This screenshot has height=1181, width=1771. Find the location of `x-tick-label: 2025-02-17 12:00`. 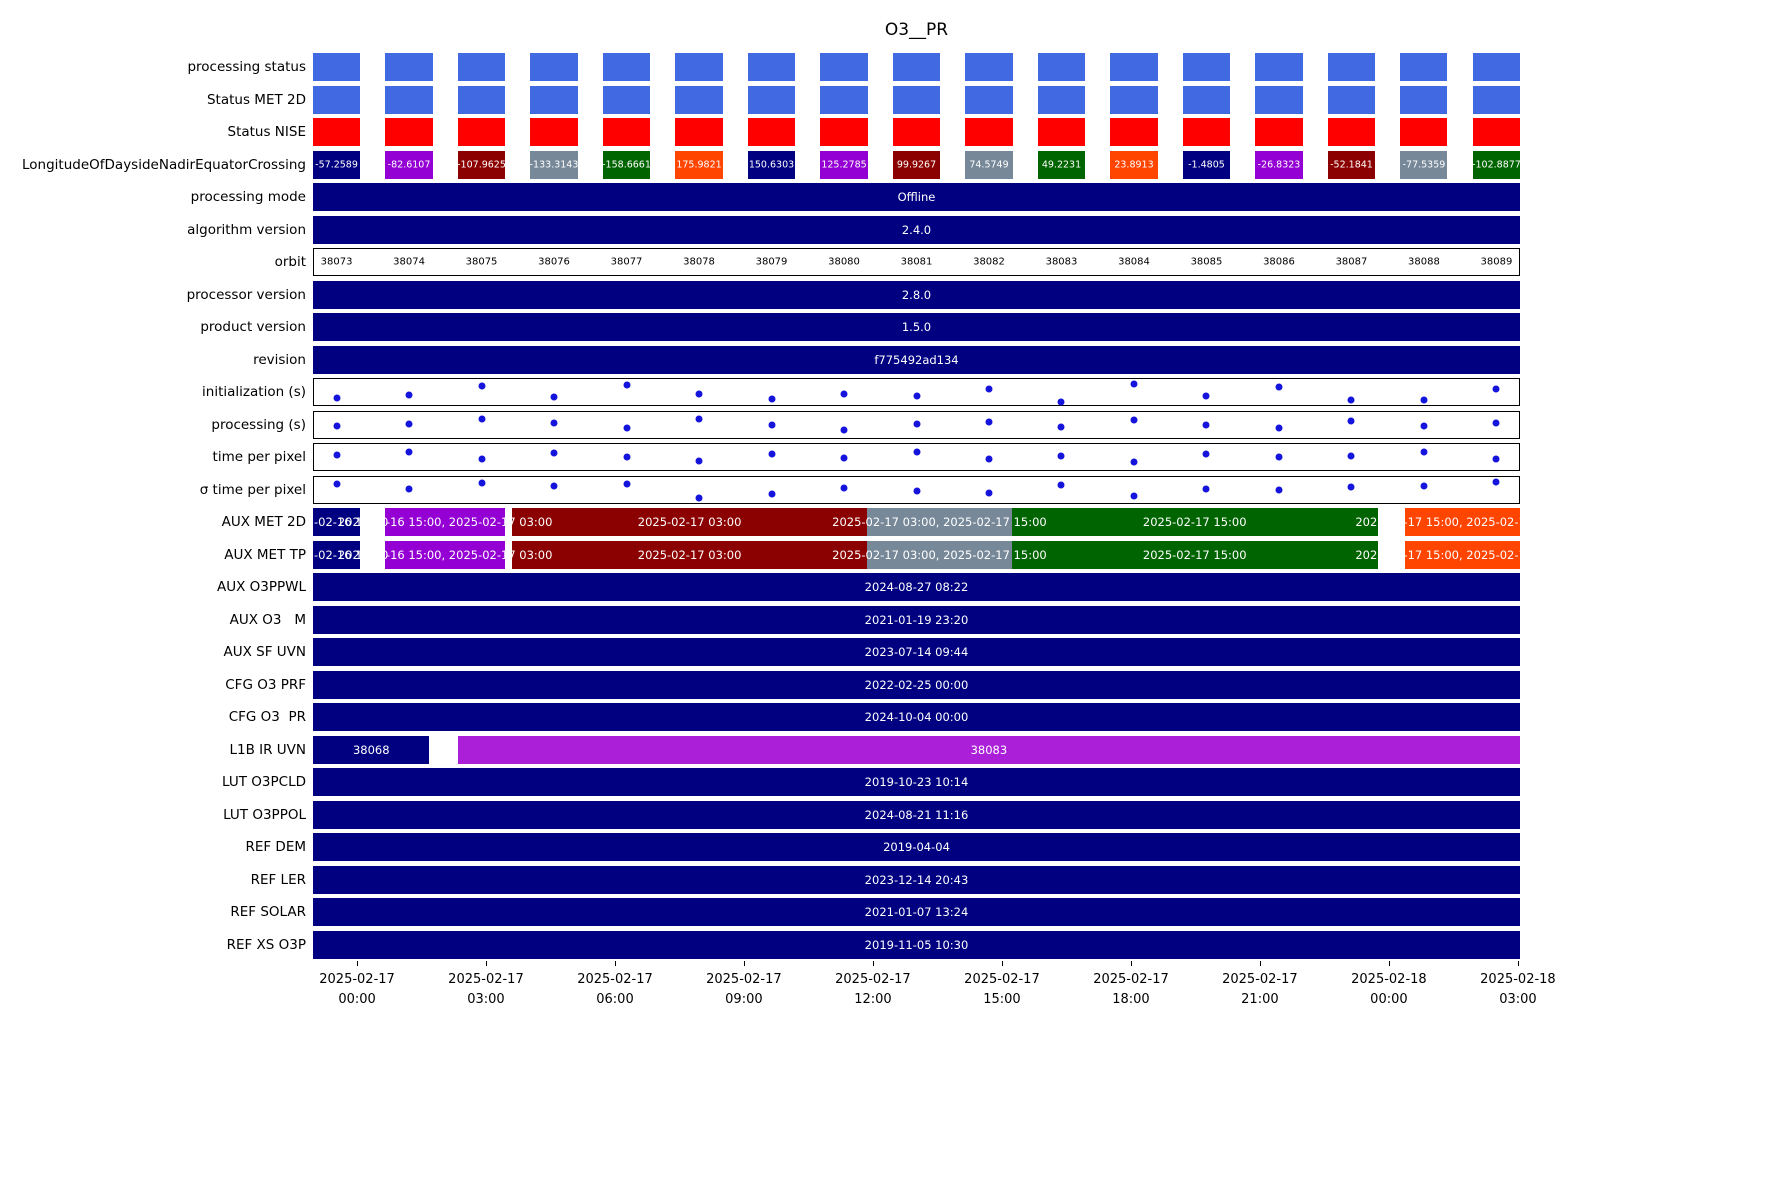

x-tick-label: 2025-02-17 12:00 is located at coordinates (873, 990).